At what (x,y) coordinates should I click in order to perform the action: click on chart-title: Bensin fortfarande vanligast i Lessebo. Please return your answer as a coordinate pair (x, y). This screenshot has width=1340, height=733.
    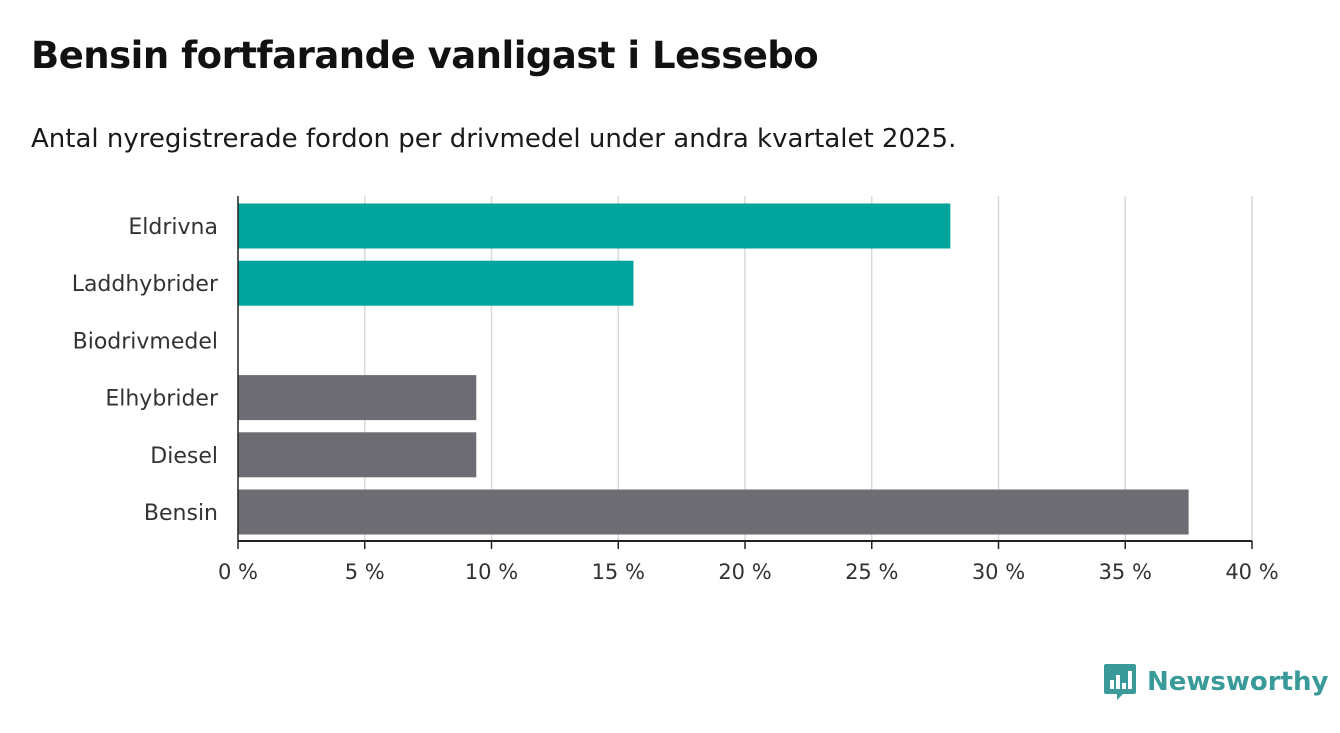
    Looking at the image, I should click on (425, 55).